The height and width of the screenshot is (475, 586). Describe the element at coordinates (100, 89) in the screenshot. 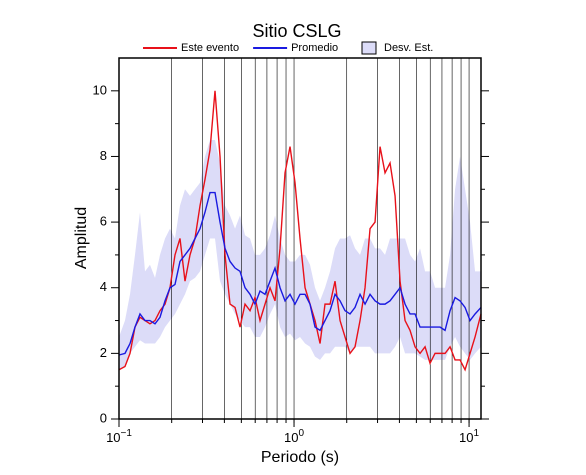

I see `y-tick-label: 10` at that location.